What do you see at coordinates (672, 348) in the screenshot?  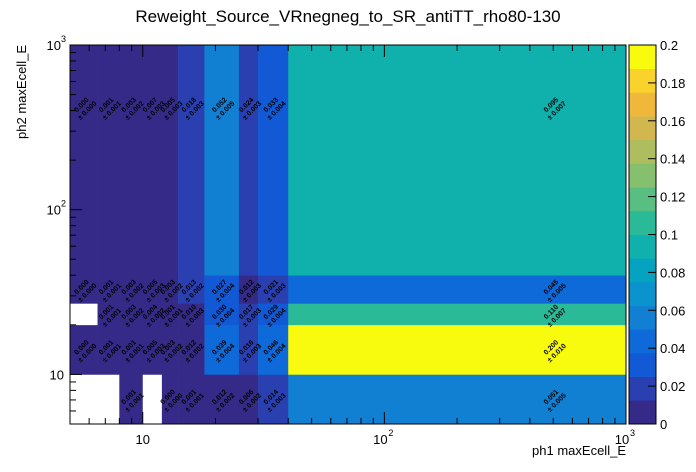 I see `colorbar-tick-label: 0.04` at bounding box center [672, 348].